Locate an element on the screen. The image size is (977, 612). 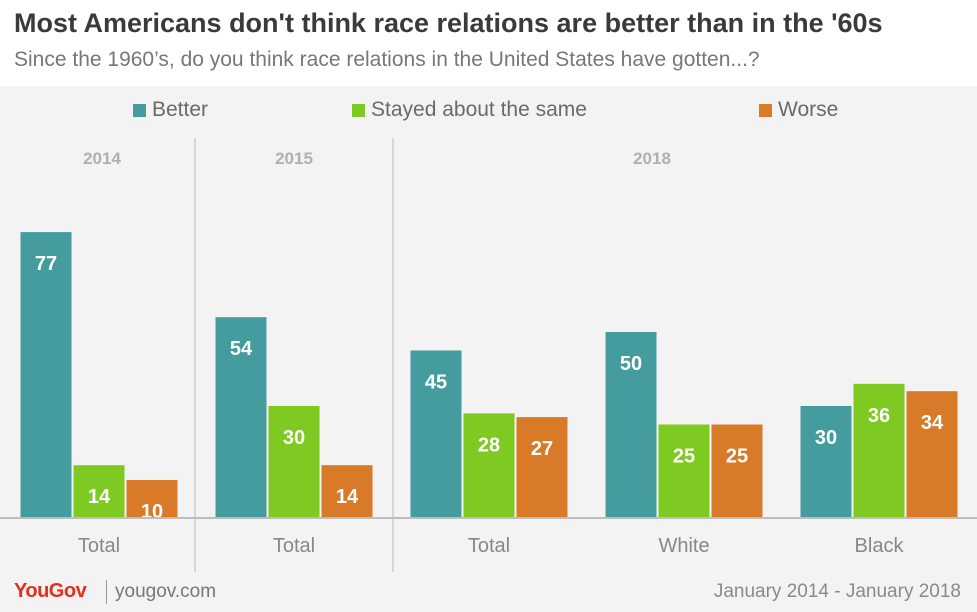
legend-item-worse: Worse is located at coordinates (798, 110).